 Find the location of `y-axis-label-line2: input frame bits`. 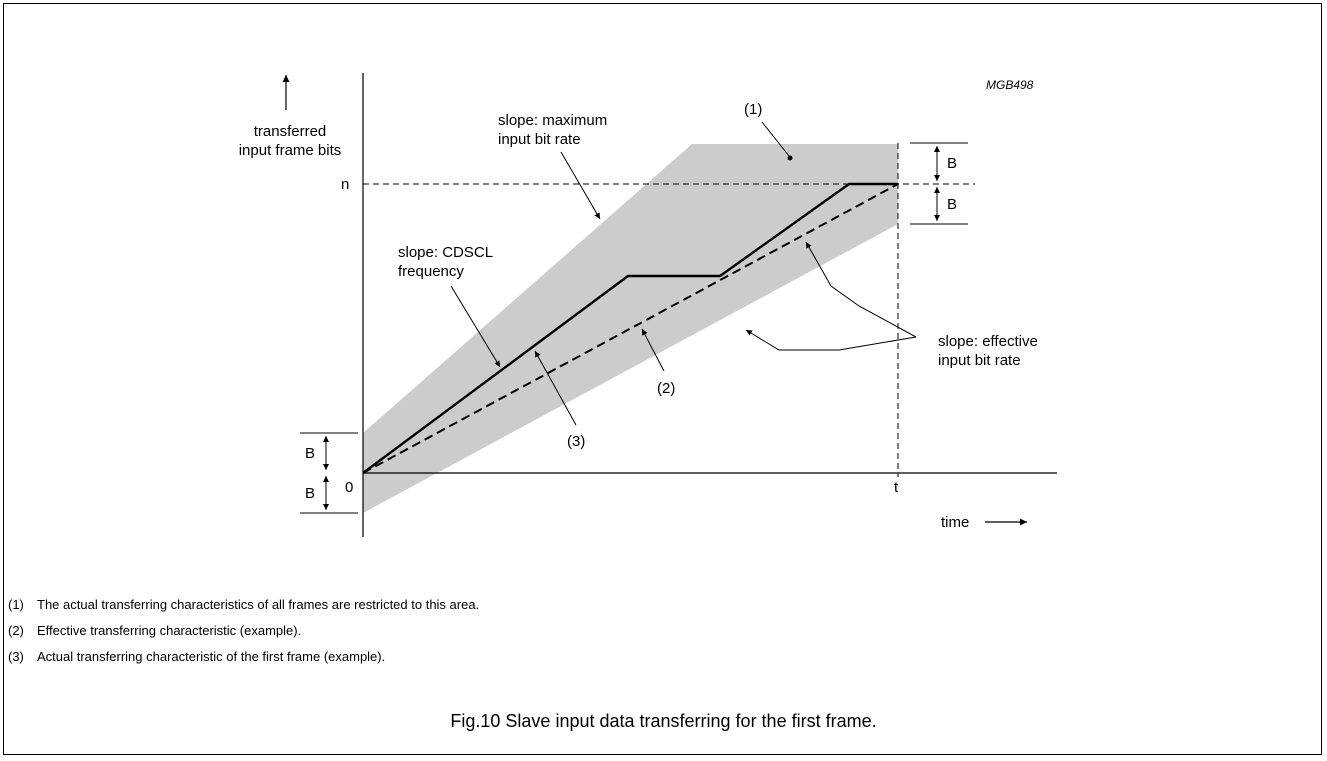

y-axis-label-line2: input frame bits is located at coordinates (290, 150).